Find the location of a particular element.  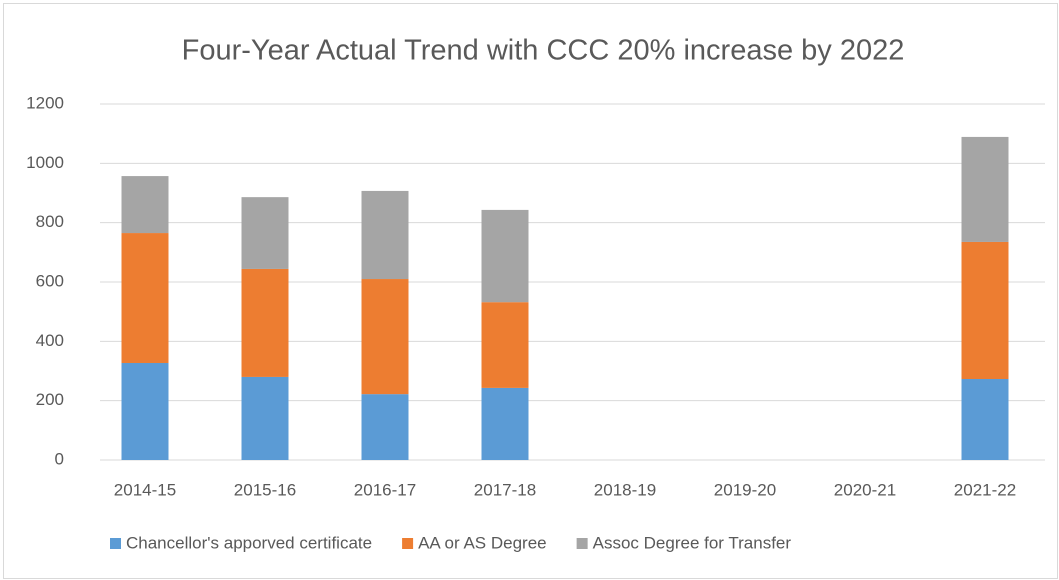

y-tick-label: 600 is located at coordinates (50, 280).